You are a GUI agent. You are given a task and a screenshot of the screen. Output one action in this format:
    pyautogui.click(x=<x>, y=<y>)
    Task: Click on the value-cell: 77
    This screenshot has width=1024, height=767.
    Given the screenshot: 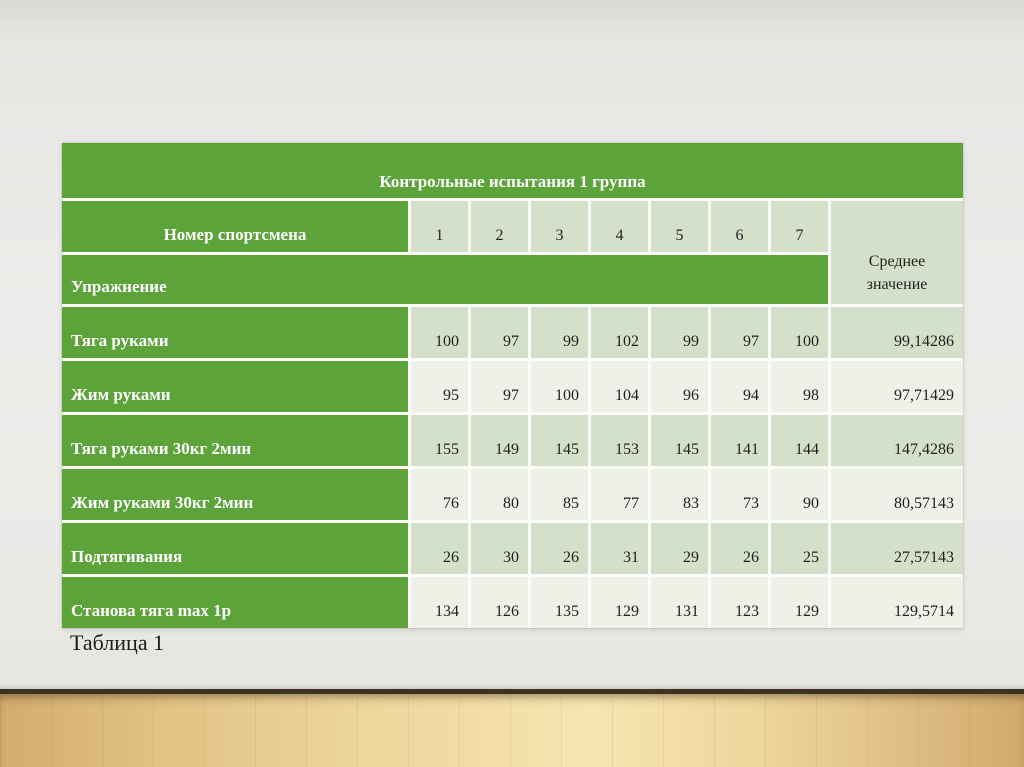 What is the action you would take?
    pyautogui.click(x=619, y=494)
    